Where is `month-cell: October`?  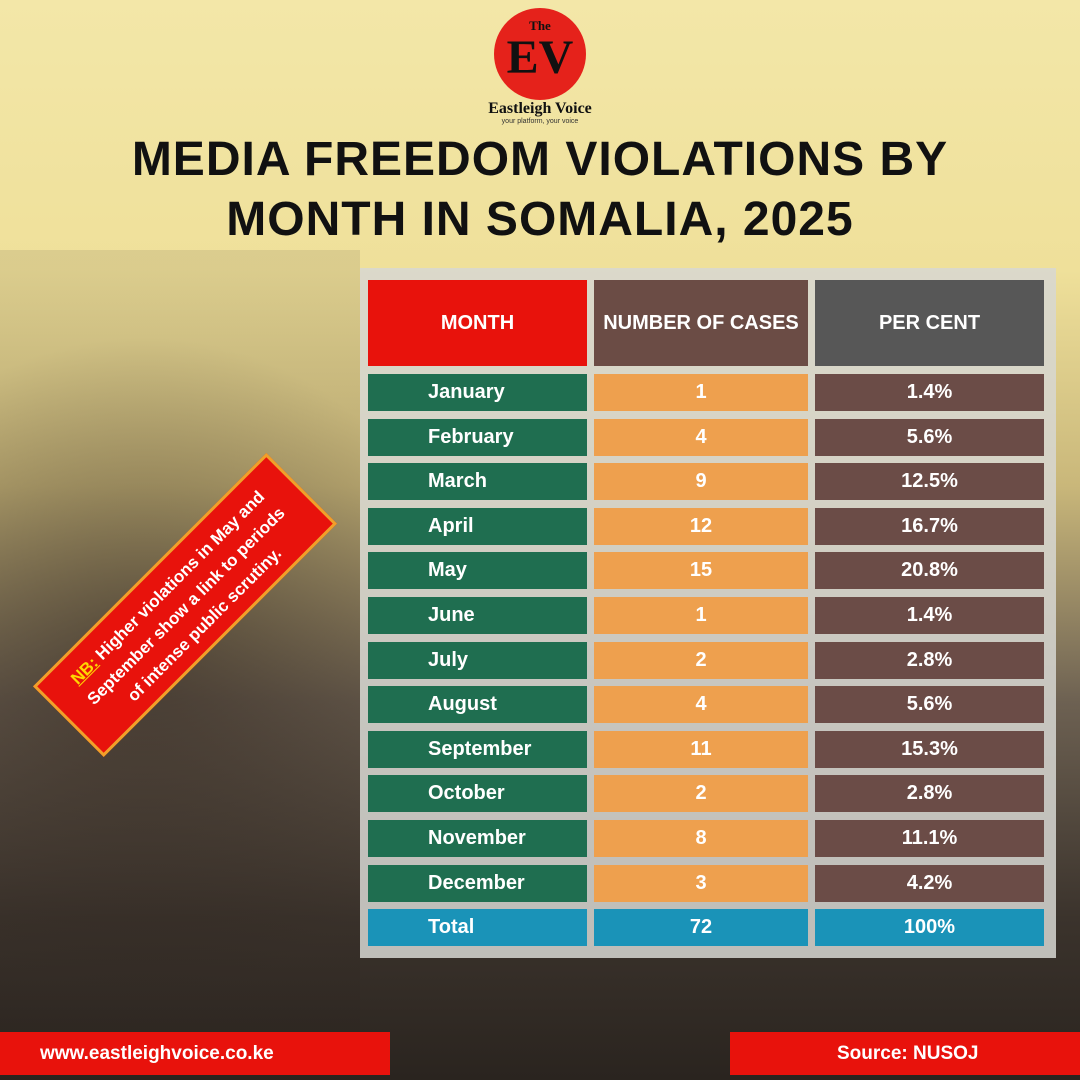 month-cell: October is located at coordinates (477, 794).